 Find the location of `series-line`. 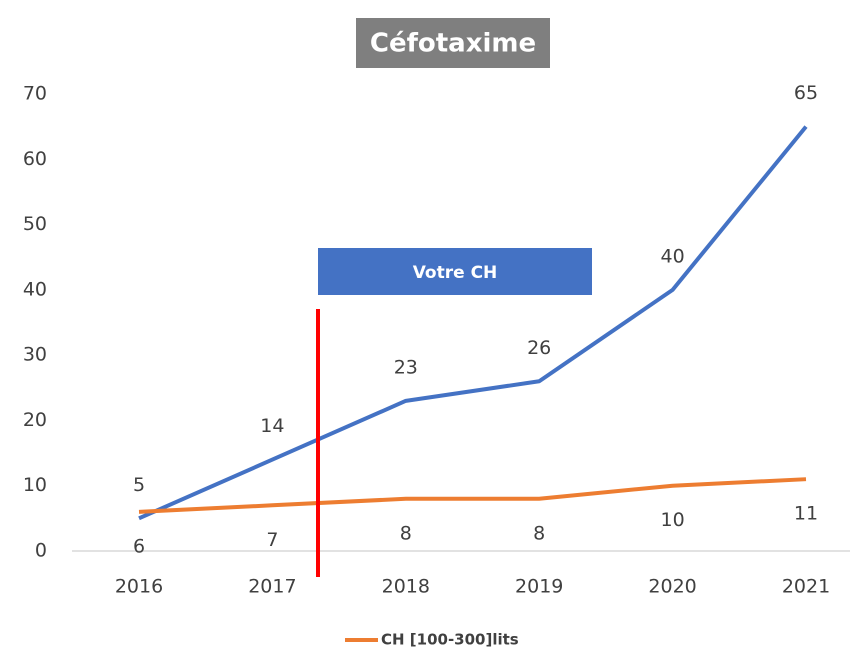

series-line is located at coordinates (472, 495).